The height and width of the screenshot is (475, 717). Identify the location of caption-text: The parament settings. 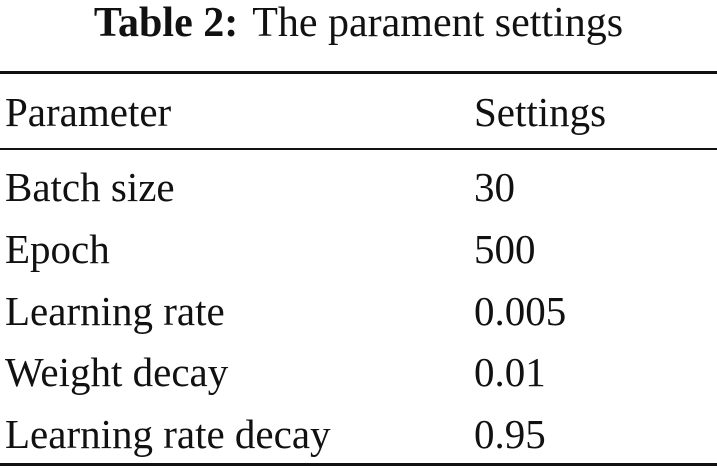
(438, 23).